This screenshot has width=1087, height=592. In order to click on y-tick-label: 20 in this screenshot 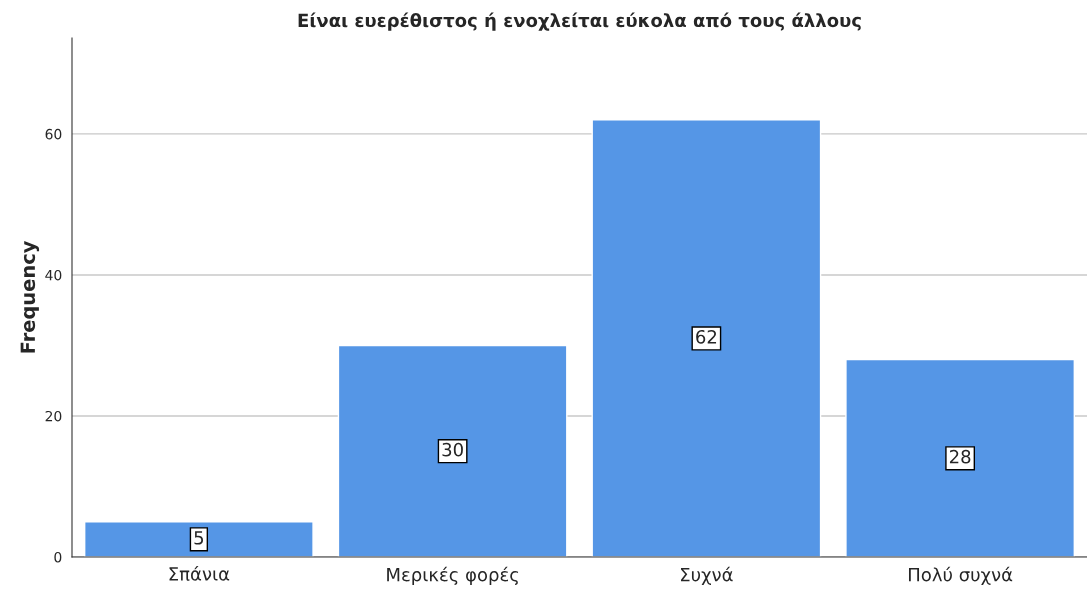, I will do `click(53, 416)`.